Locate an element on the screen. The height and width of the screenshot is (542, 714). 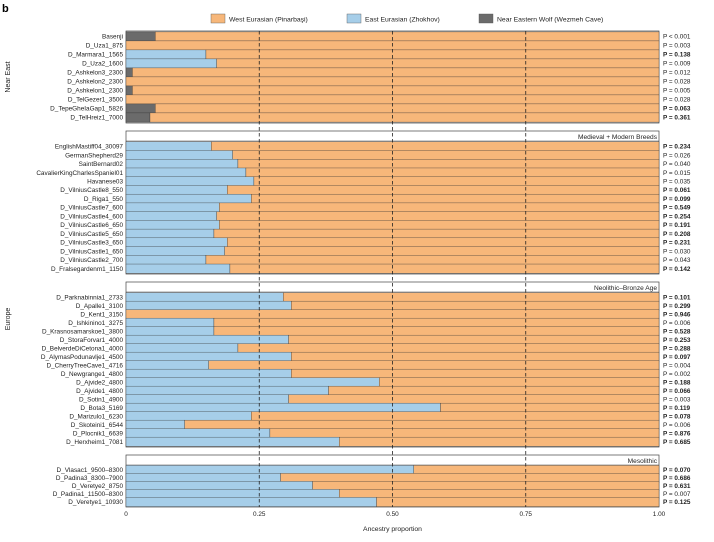
row-label: D_Marmara1_1565 is located at coordinates (96, 55).